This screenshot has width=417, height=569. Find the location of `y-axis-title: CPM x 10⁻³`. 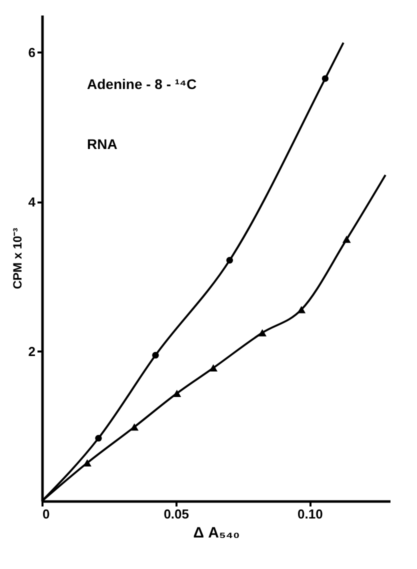

y-axis-title: CPM x 10⁻³ is located at coordinates (17, 259).